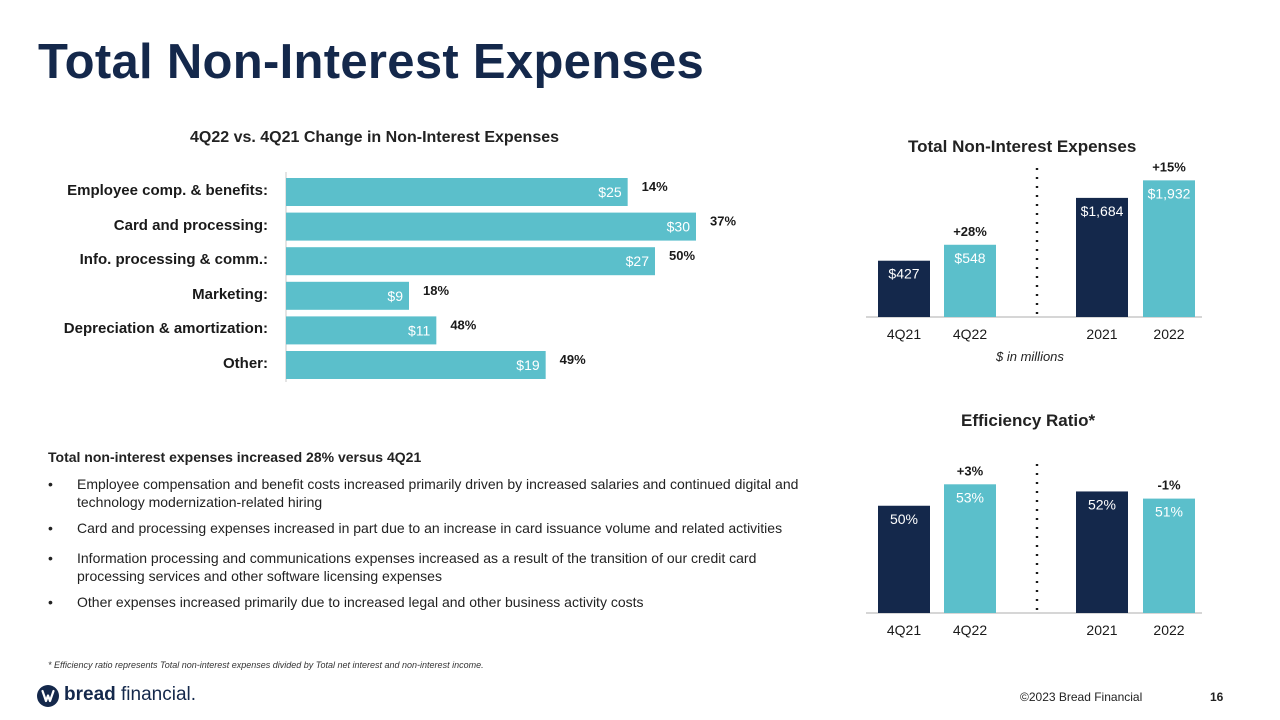 Image resolution: width=1280 pixels, height=720 pixels. Describe the element at coordinates (165, 329) in the screenshot. I see `change-category-label: Depreciation & amortization:` at that location.